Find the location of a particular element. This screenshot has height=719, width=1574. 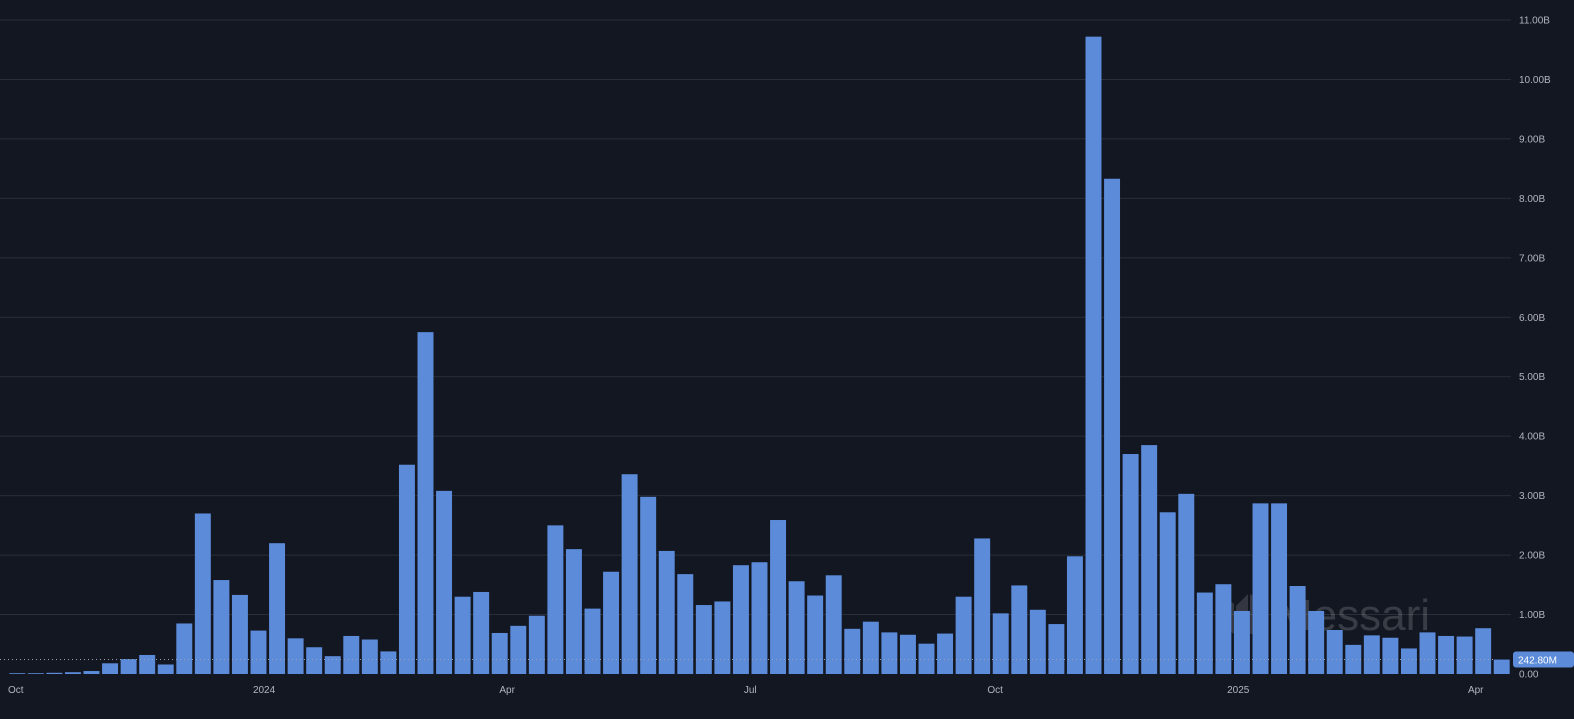

y-tick-label: 1.00B is located at coordinates (1532, 615).